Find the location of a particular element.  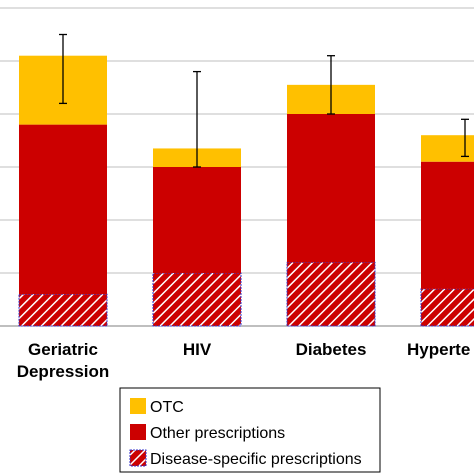

category-labels: Geriatric Depression HIV Diabetes Hyperte is located at coordinates (244, 360).